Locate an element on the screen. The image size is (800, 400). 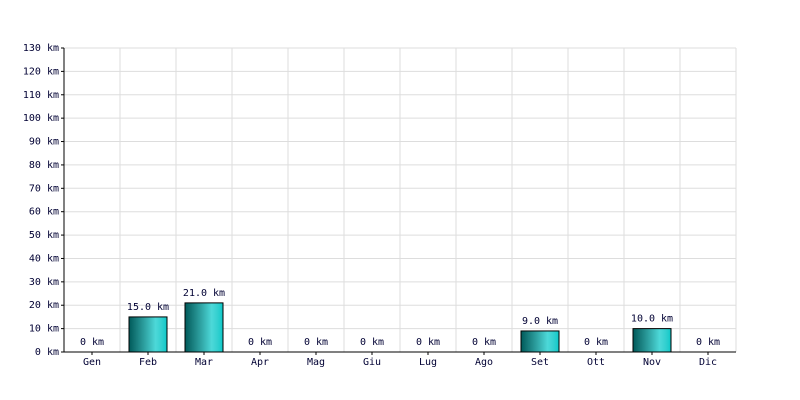
value-label: 21.0 km is located at coordinates (204, 293).